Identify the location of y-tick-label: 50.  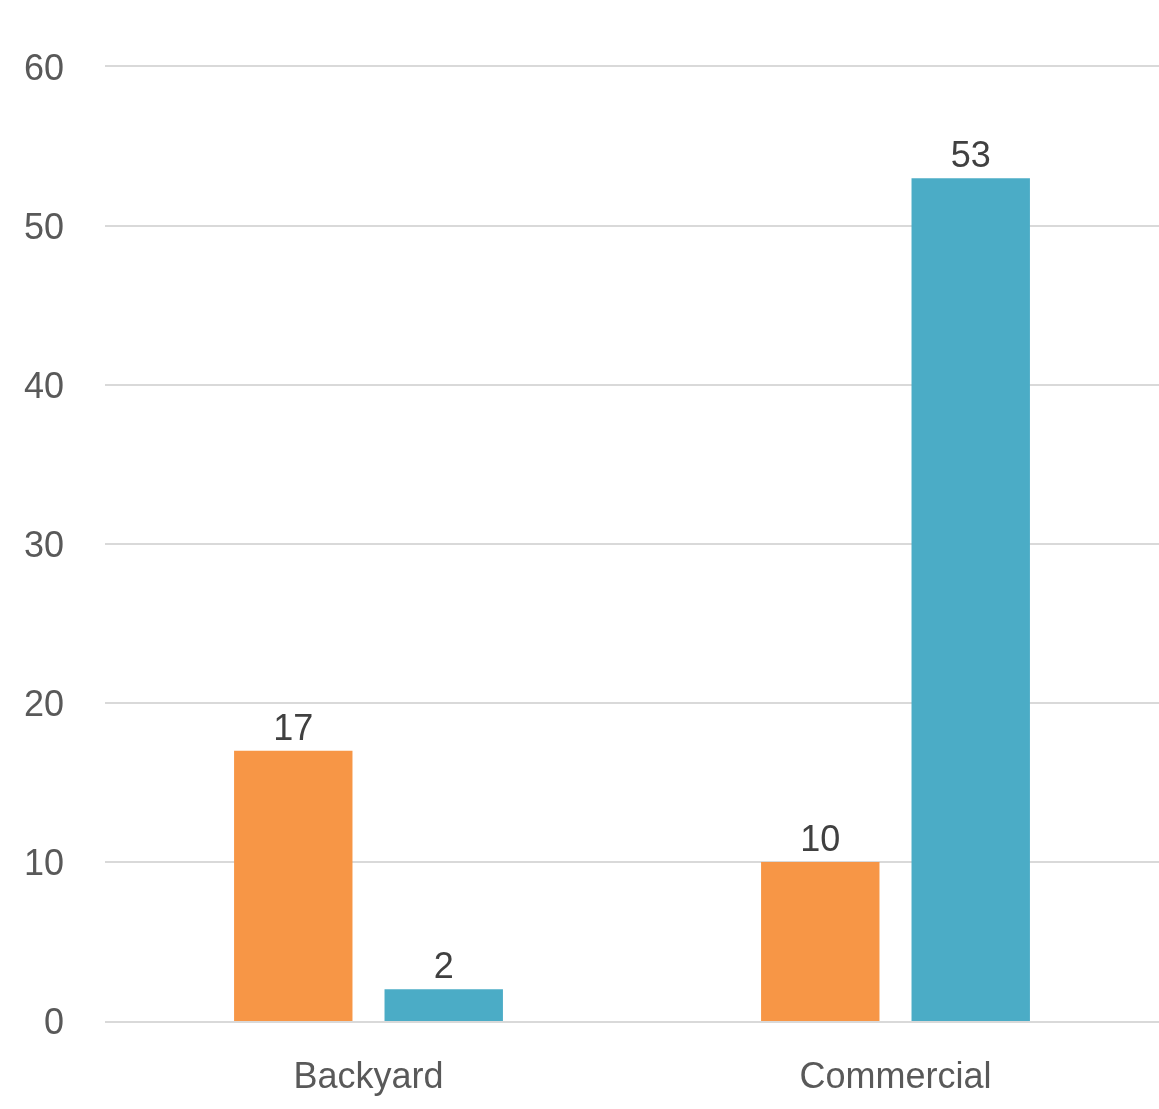
(43, 226).